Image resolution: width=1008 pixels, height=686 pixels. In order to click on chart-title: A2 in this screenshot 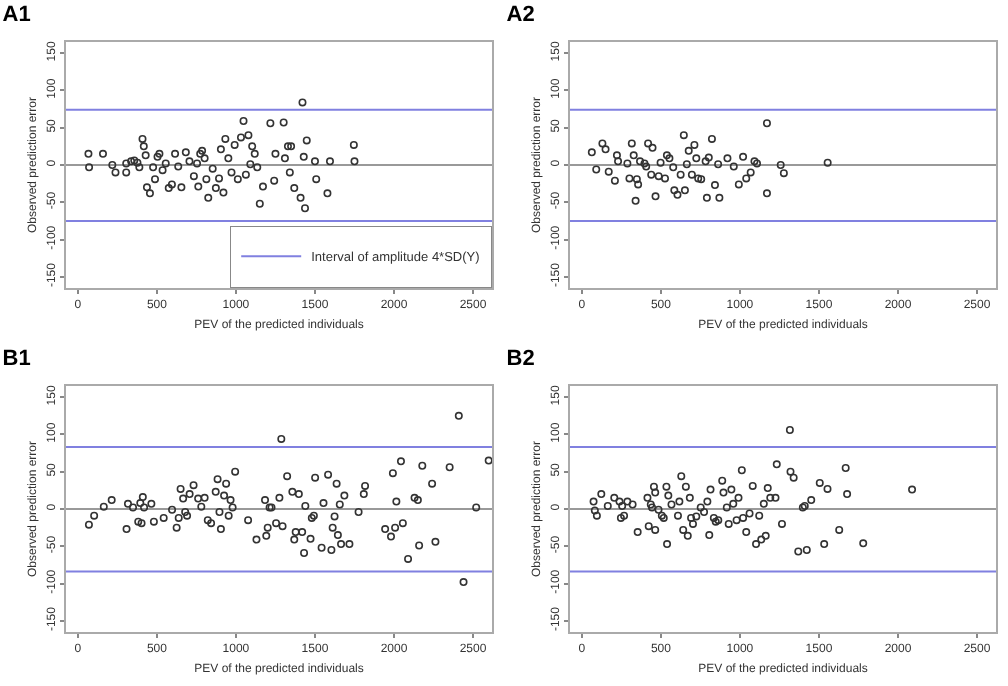, I will do `click(520, 14)`.